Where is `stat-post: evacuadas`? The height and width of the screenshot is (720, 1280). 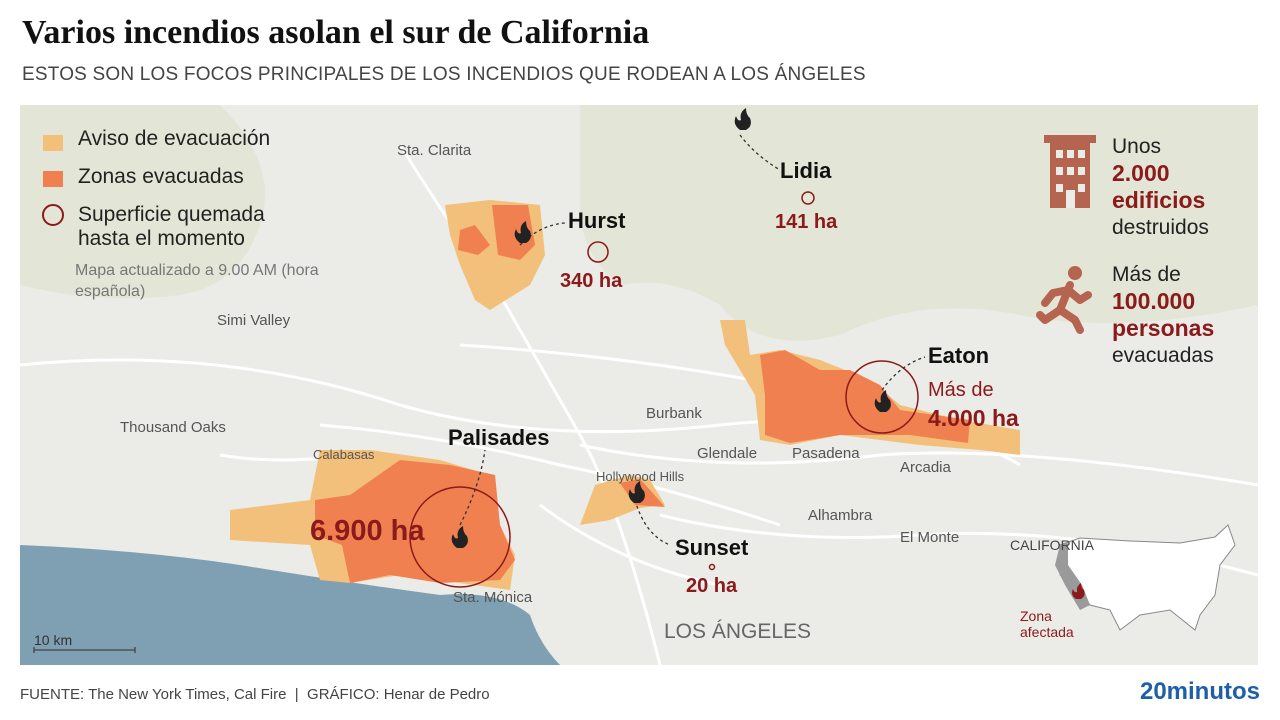 stat-post: evacuadas is located at coordinates (1163, 355).